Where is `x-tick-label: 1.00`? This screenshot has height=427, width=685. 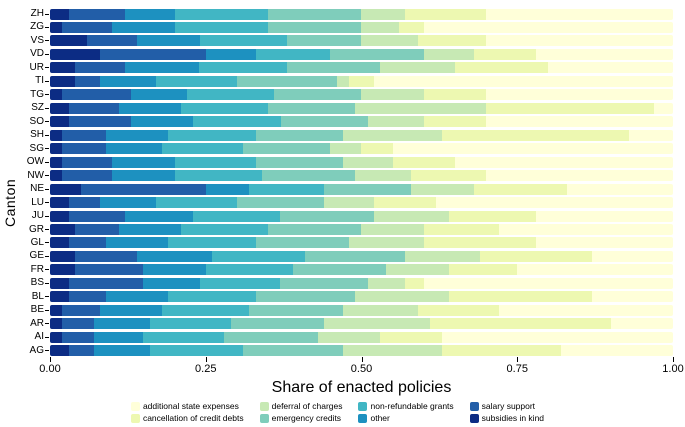
x-tick-label: 1.00 is located at coordinates (673, 369).